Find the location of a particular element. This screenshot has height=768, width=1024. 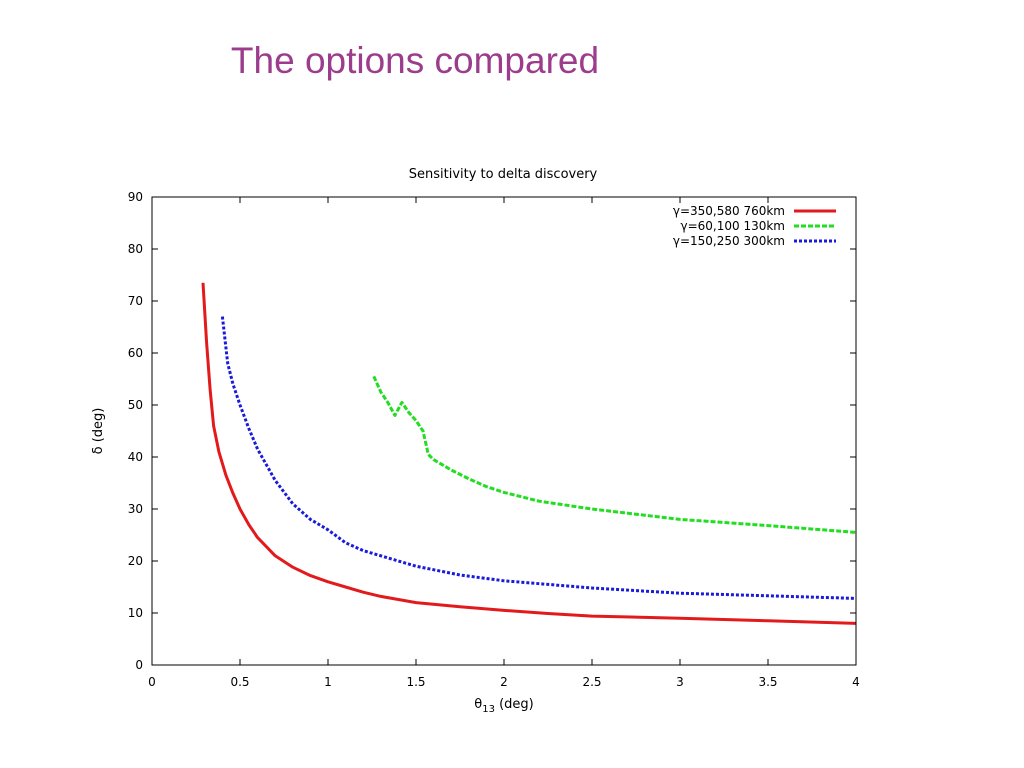

y-tick-label: 40 is located at coordinates (135, 457).